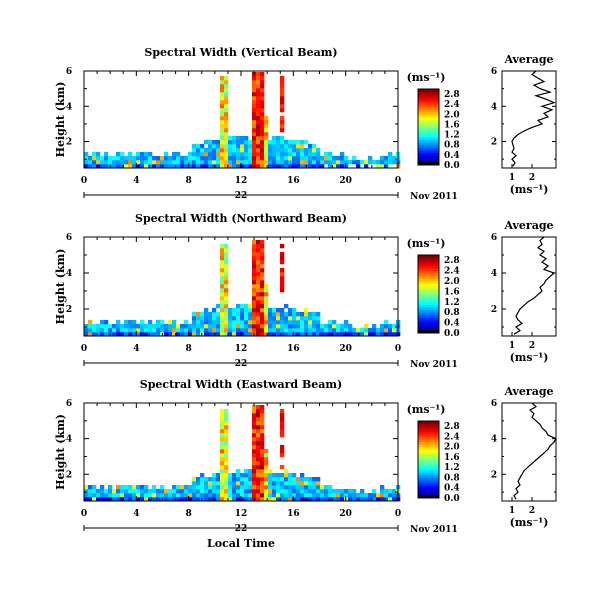 The height and width of the screenshot is (598, 610). Describe the element at coordinates (241, 196) in the screenshot. I see `day-label: 22` at that location.